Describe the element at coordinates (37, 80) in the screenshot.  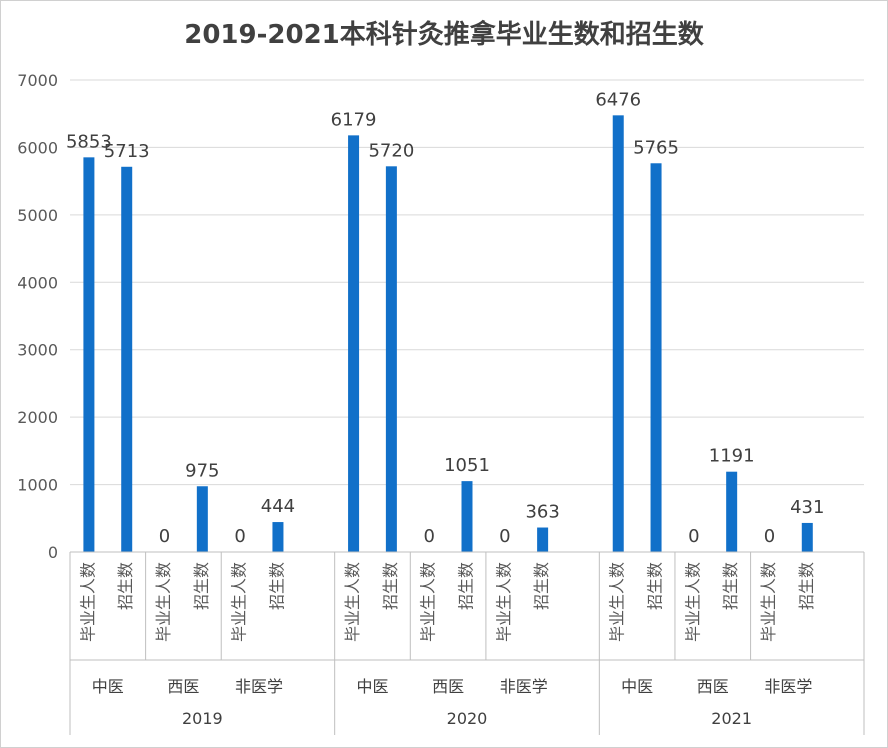
I see `y-tick-label: 7000` at that location.